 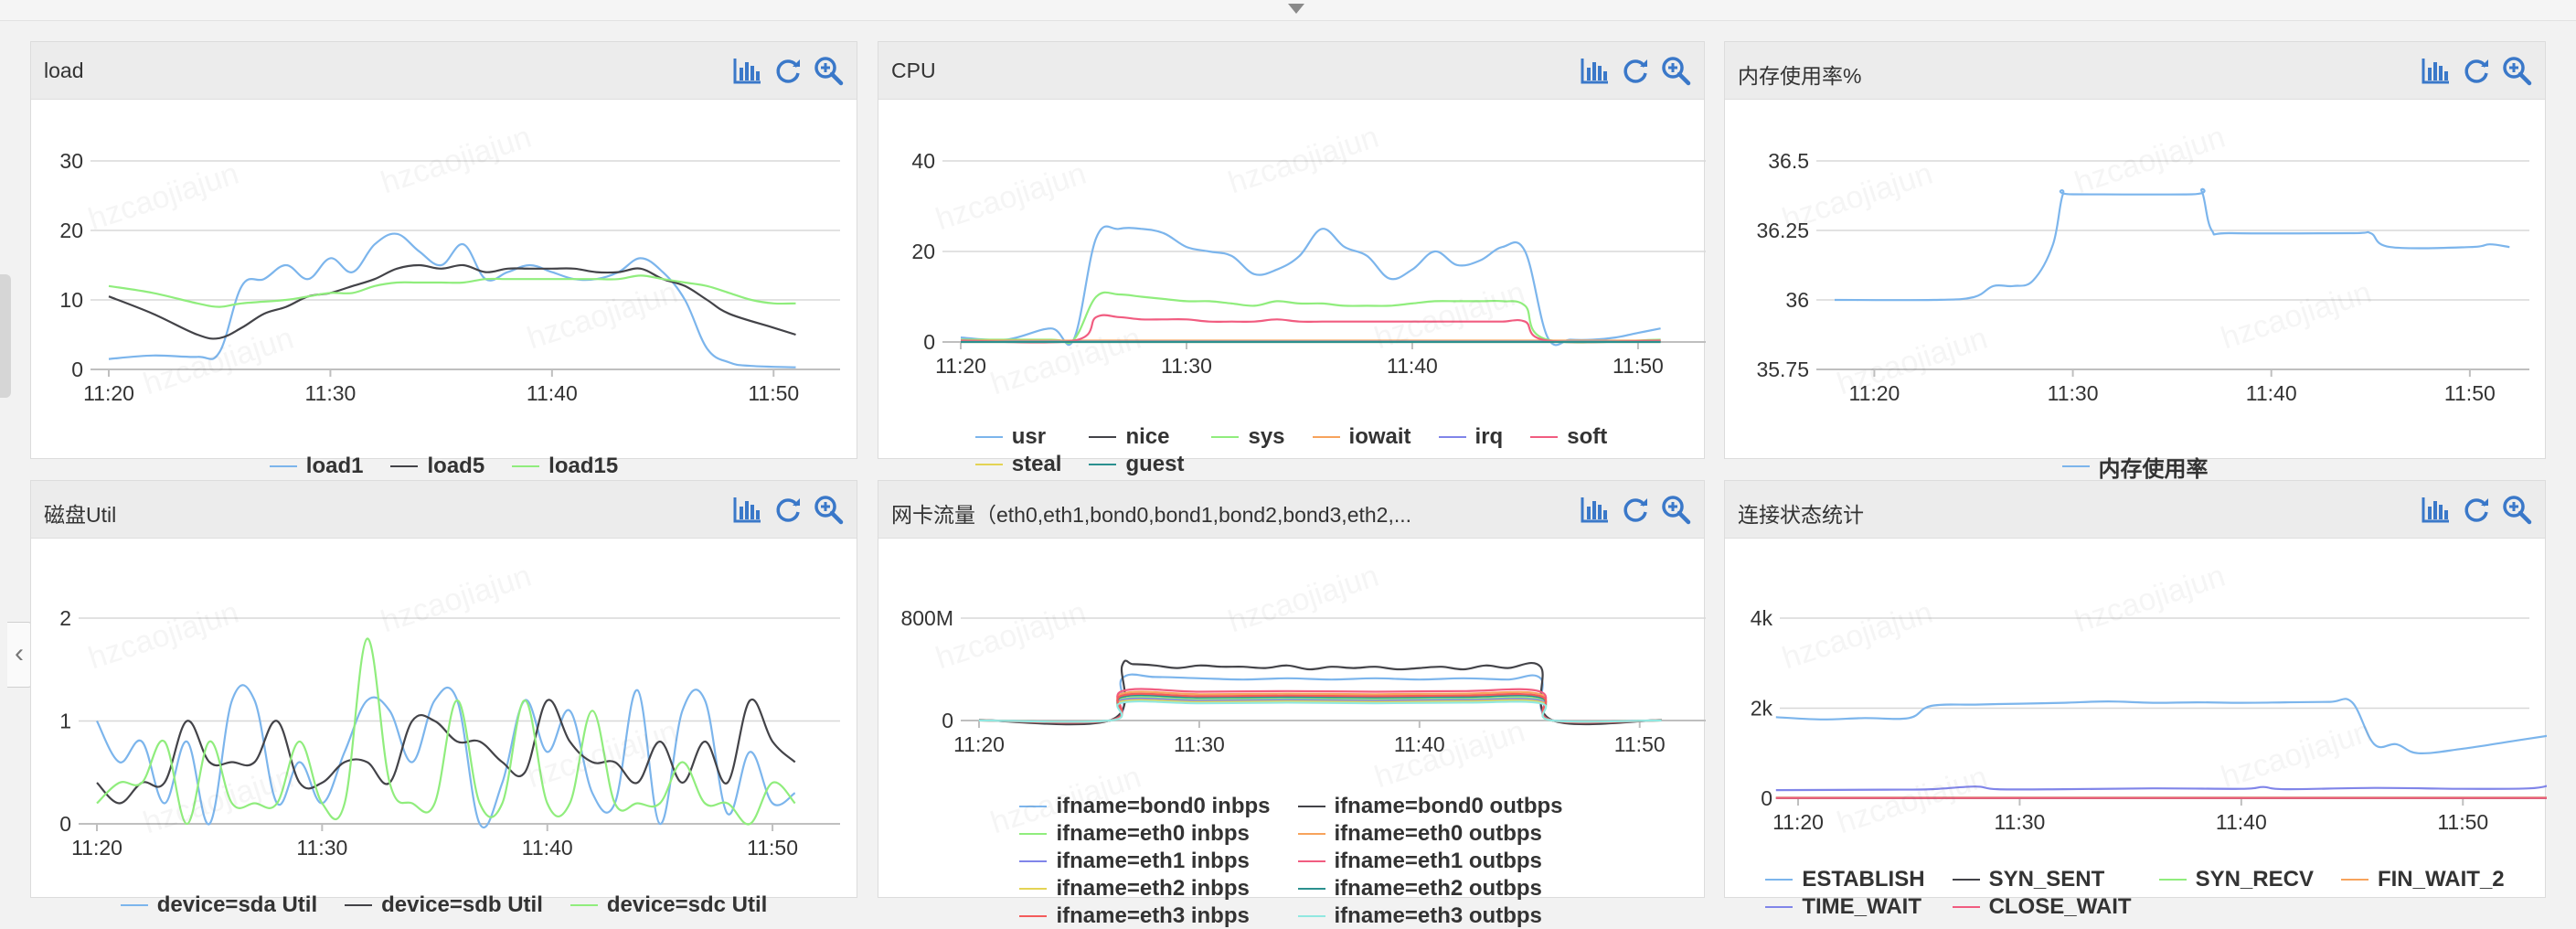 What do you see at coordinates (1163, 806) in the screenshot?
I see `legend-label: ifname=bond0 inbps` at bounding box center [1163, 806].